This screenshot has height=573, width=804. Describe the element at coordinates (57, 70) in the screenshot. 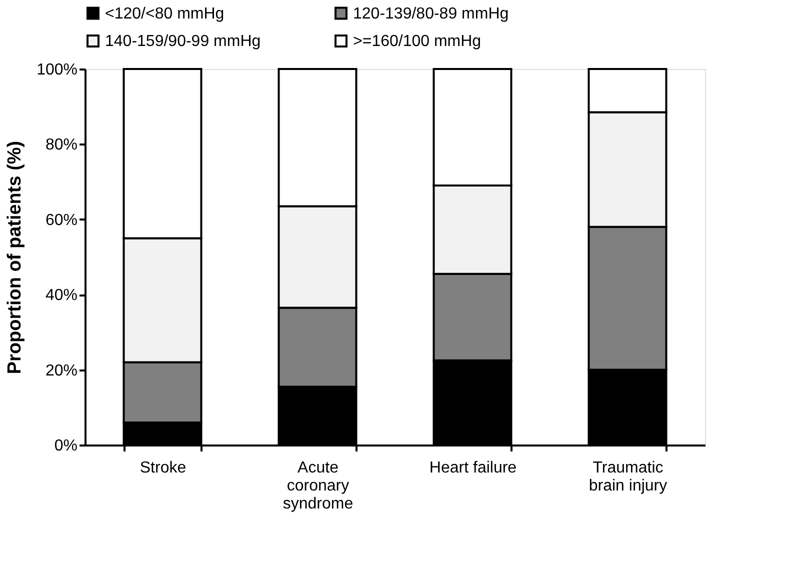

I see `y-tick-label: 100%` at that location.